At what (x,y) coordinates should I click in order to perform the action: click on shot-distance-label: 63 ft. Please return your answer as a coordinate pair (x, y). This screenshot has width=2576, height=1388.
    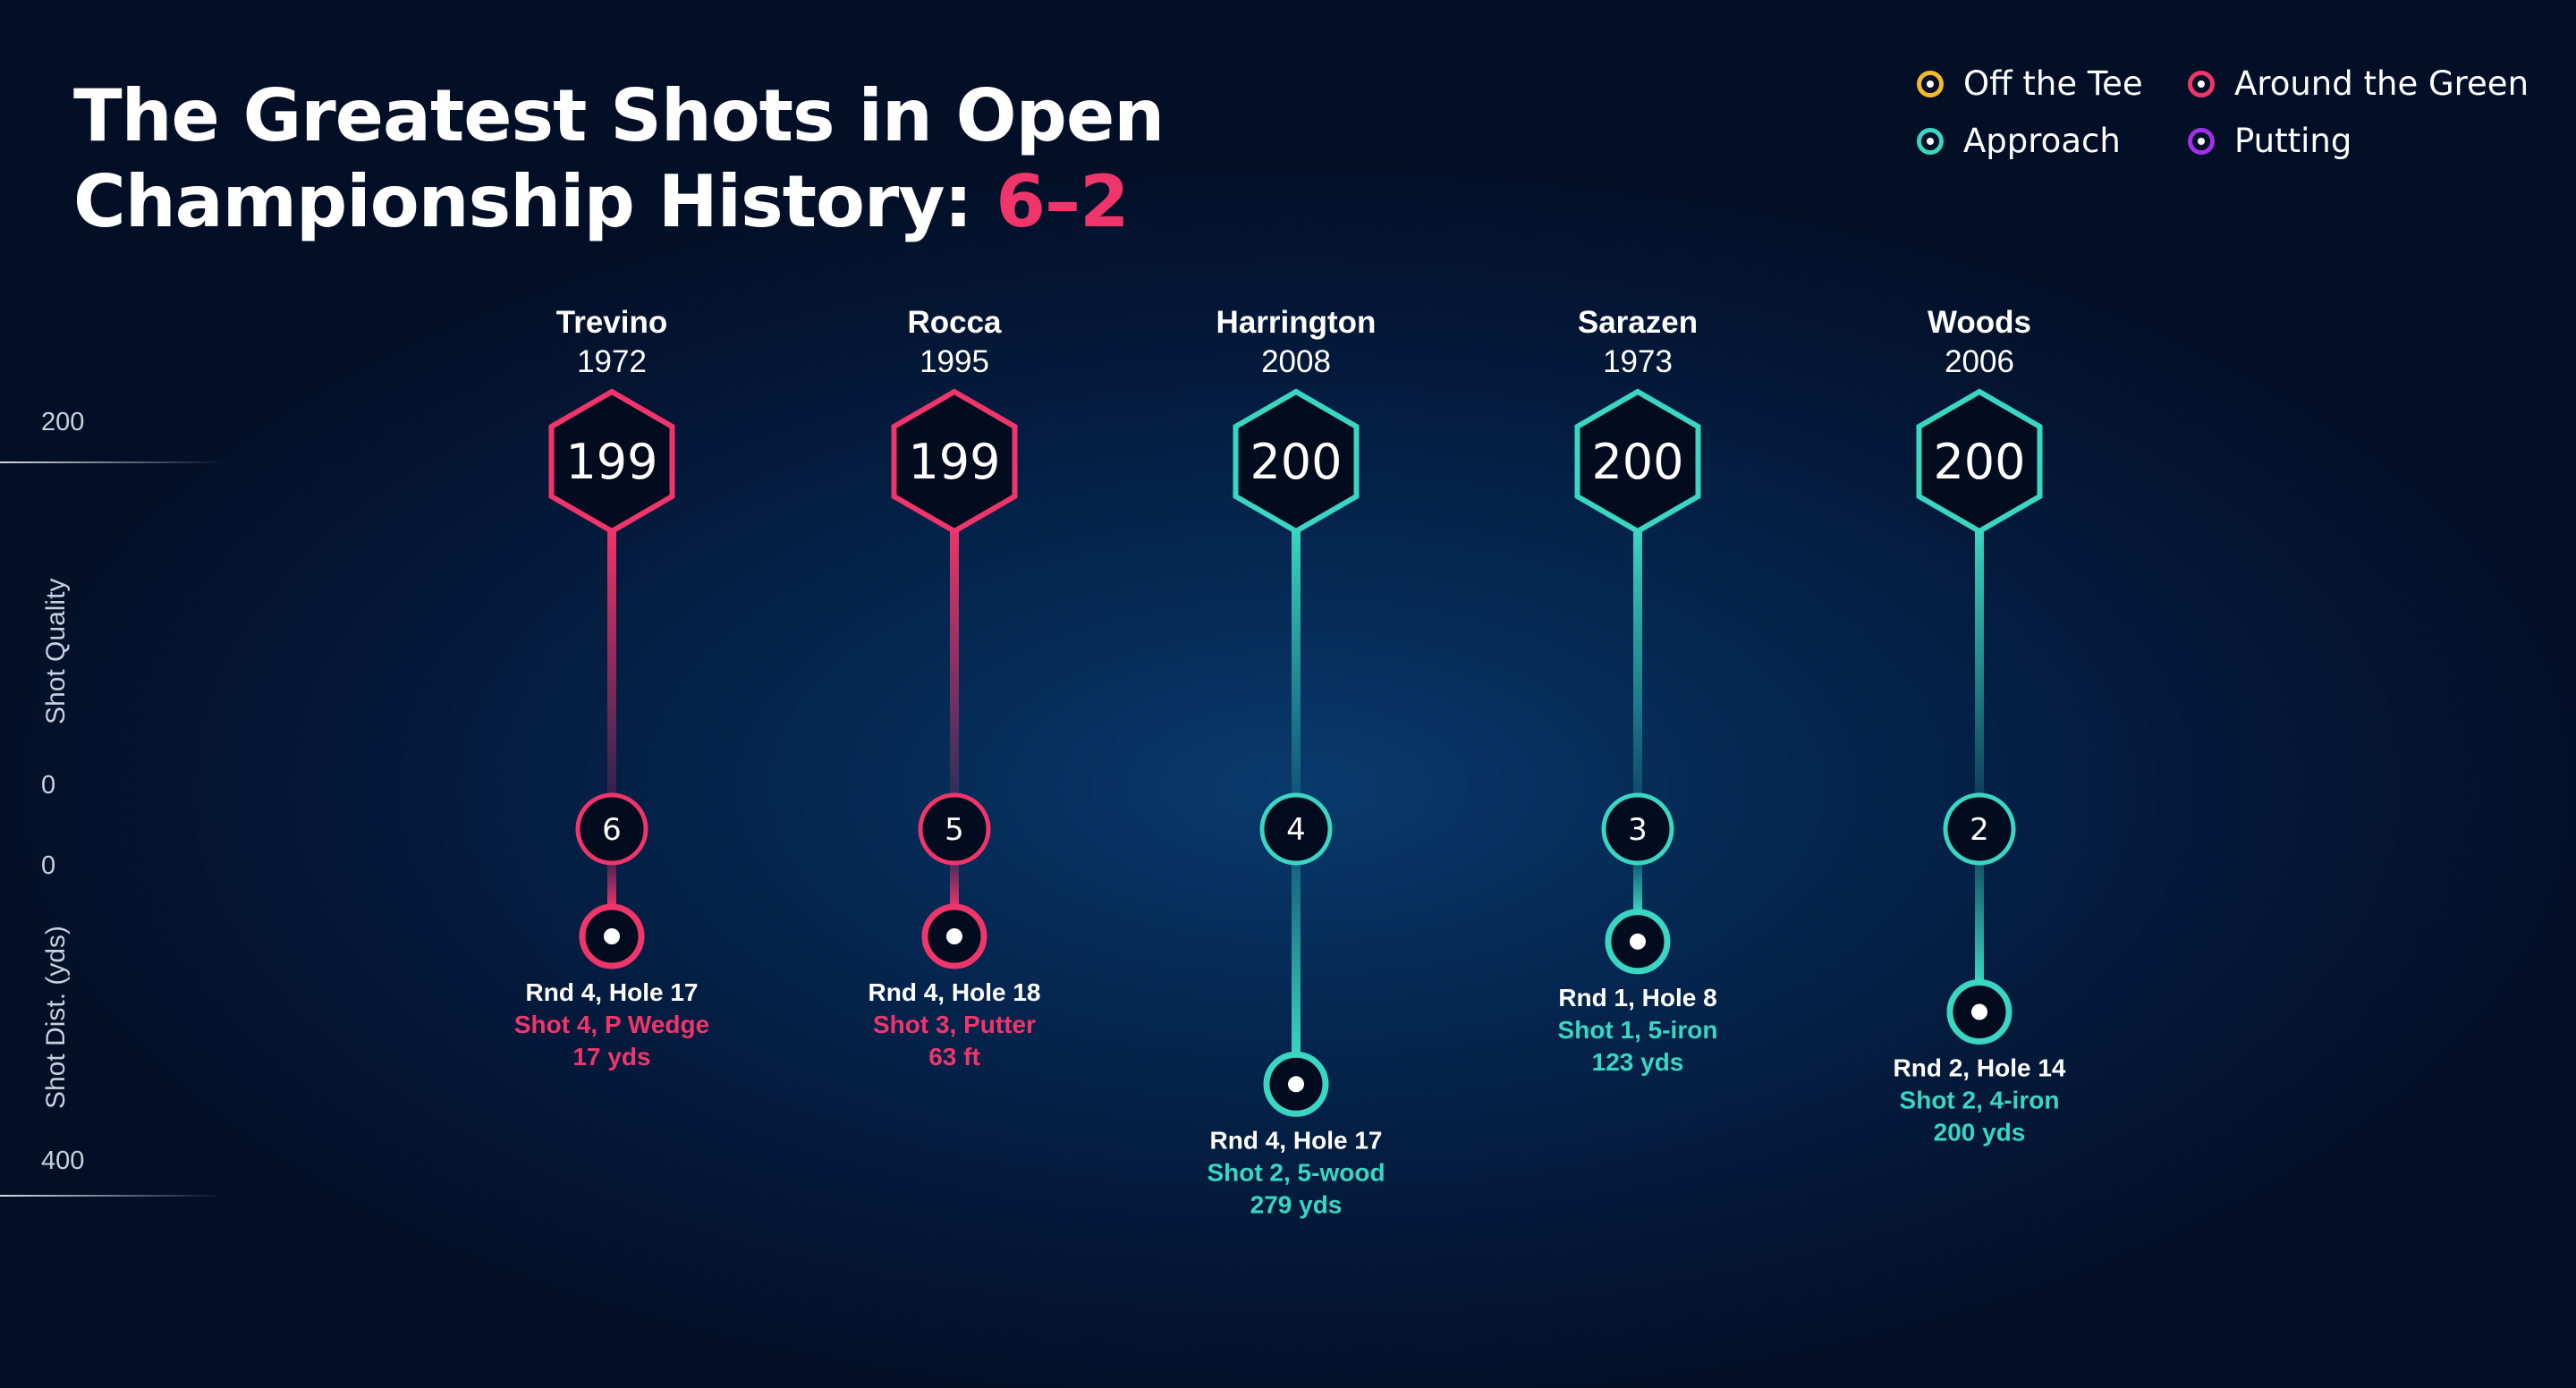
    Looking at the image, I should click on (954, 1057).